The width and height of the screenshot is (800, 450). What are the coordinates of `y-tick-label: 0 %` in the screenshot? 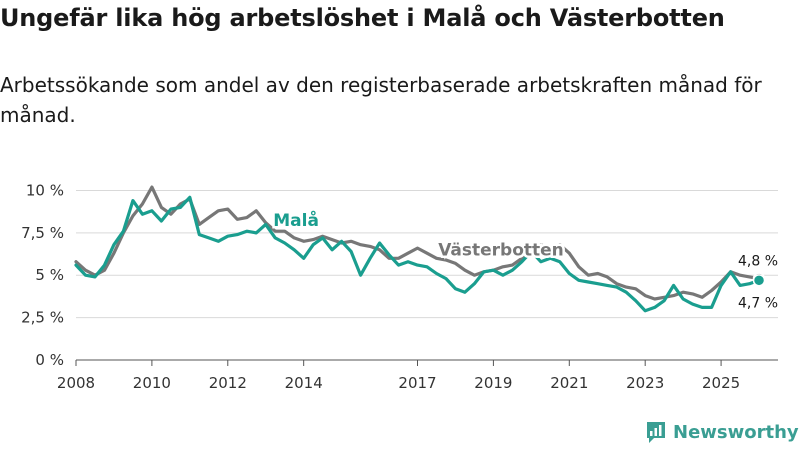 It's located at (49, 360).